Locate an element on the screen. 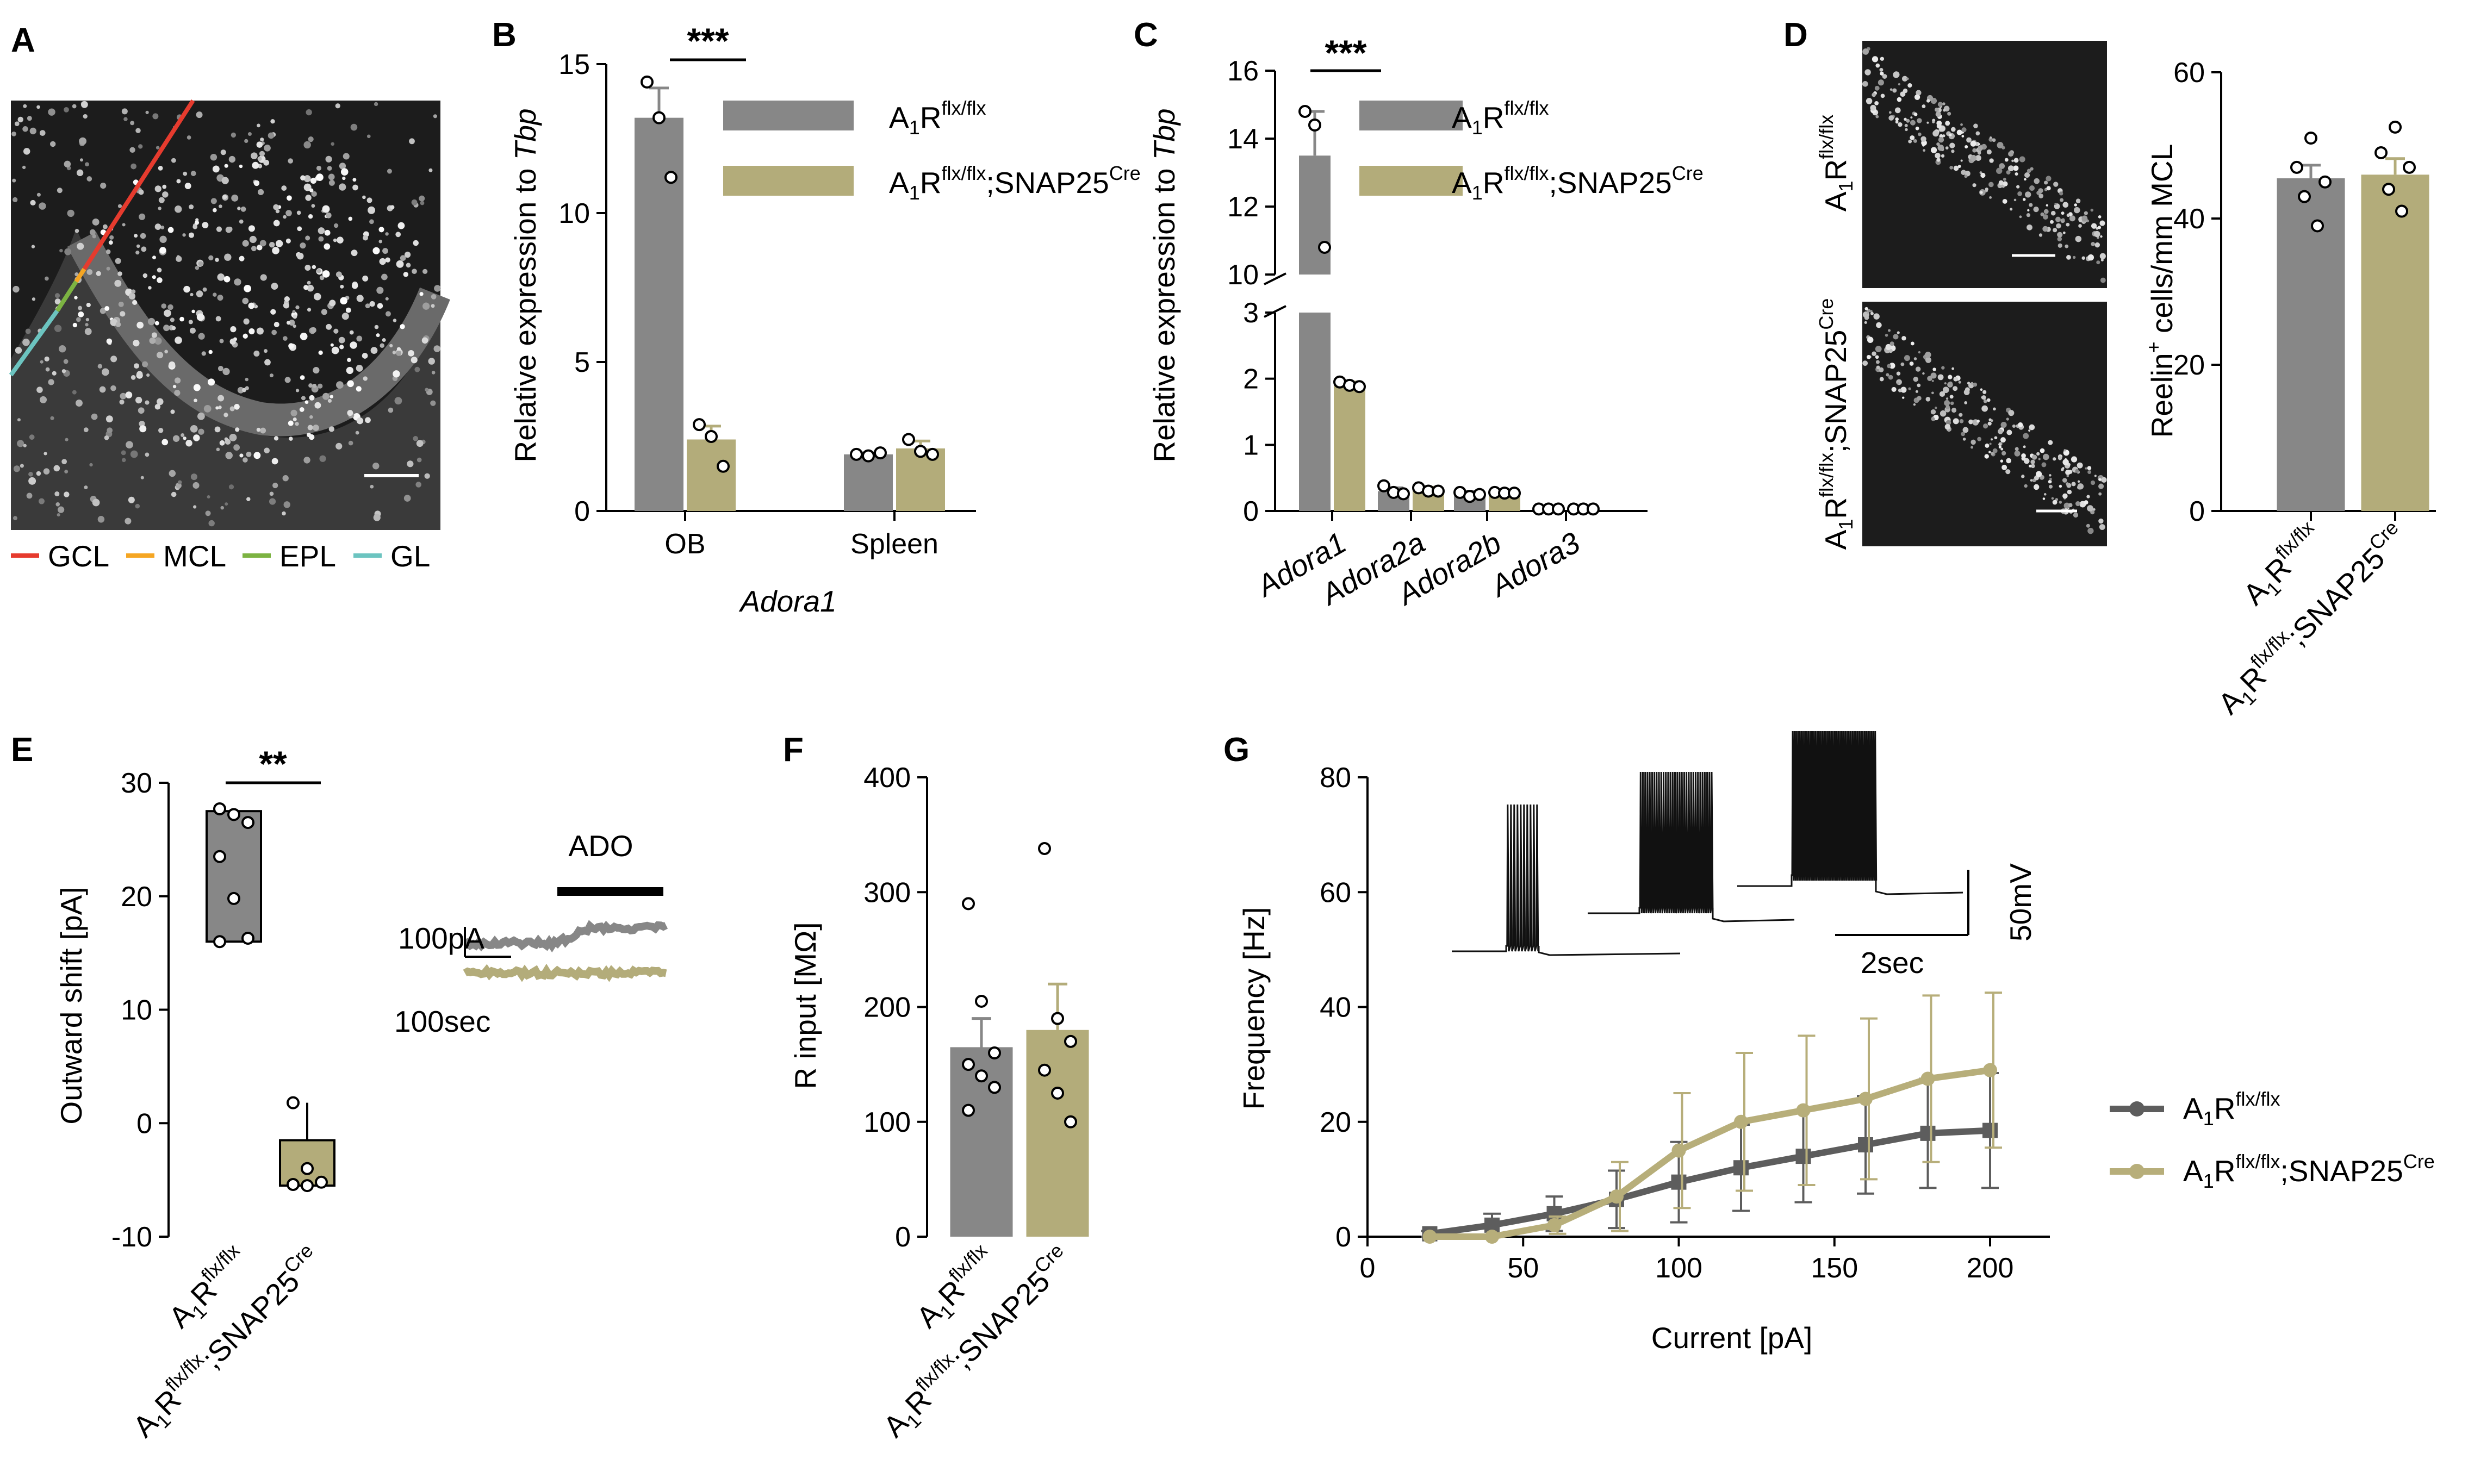 This screenshot has height=1484, width=2474. trace-wt-e is located at coordinates (565, 936).